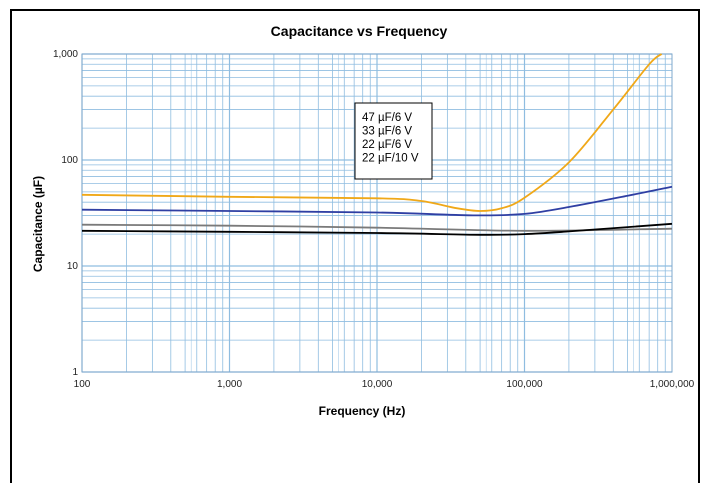 This screenshot has height=485, width=711. I want to click on chart-title: Capacitance vs Frequency, so click(359, 31).